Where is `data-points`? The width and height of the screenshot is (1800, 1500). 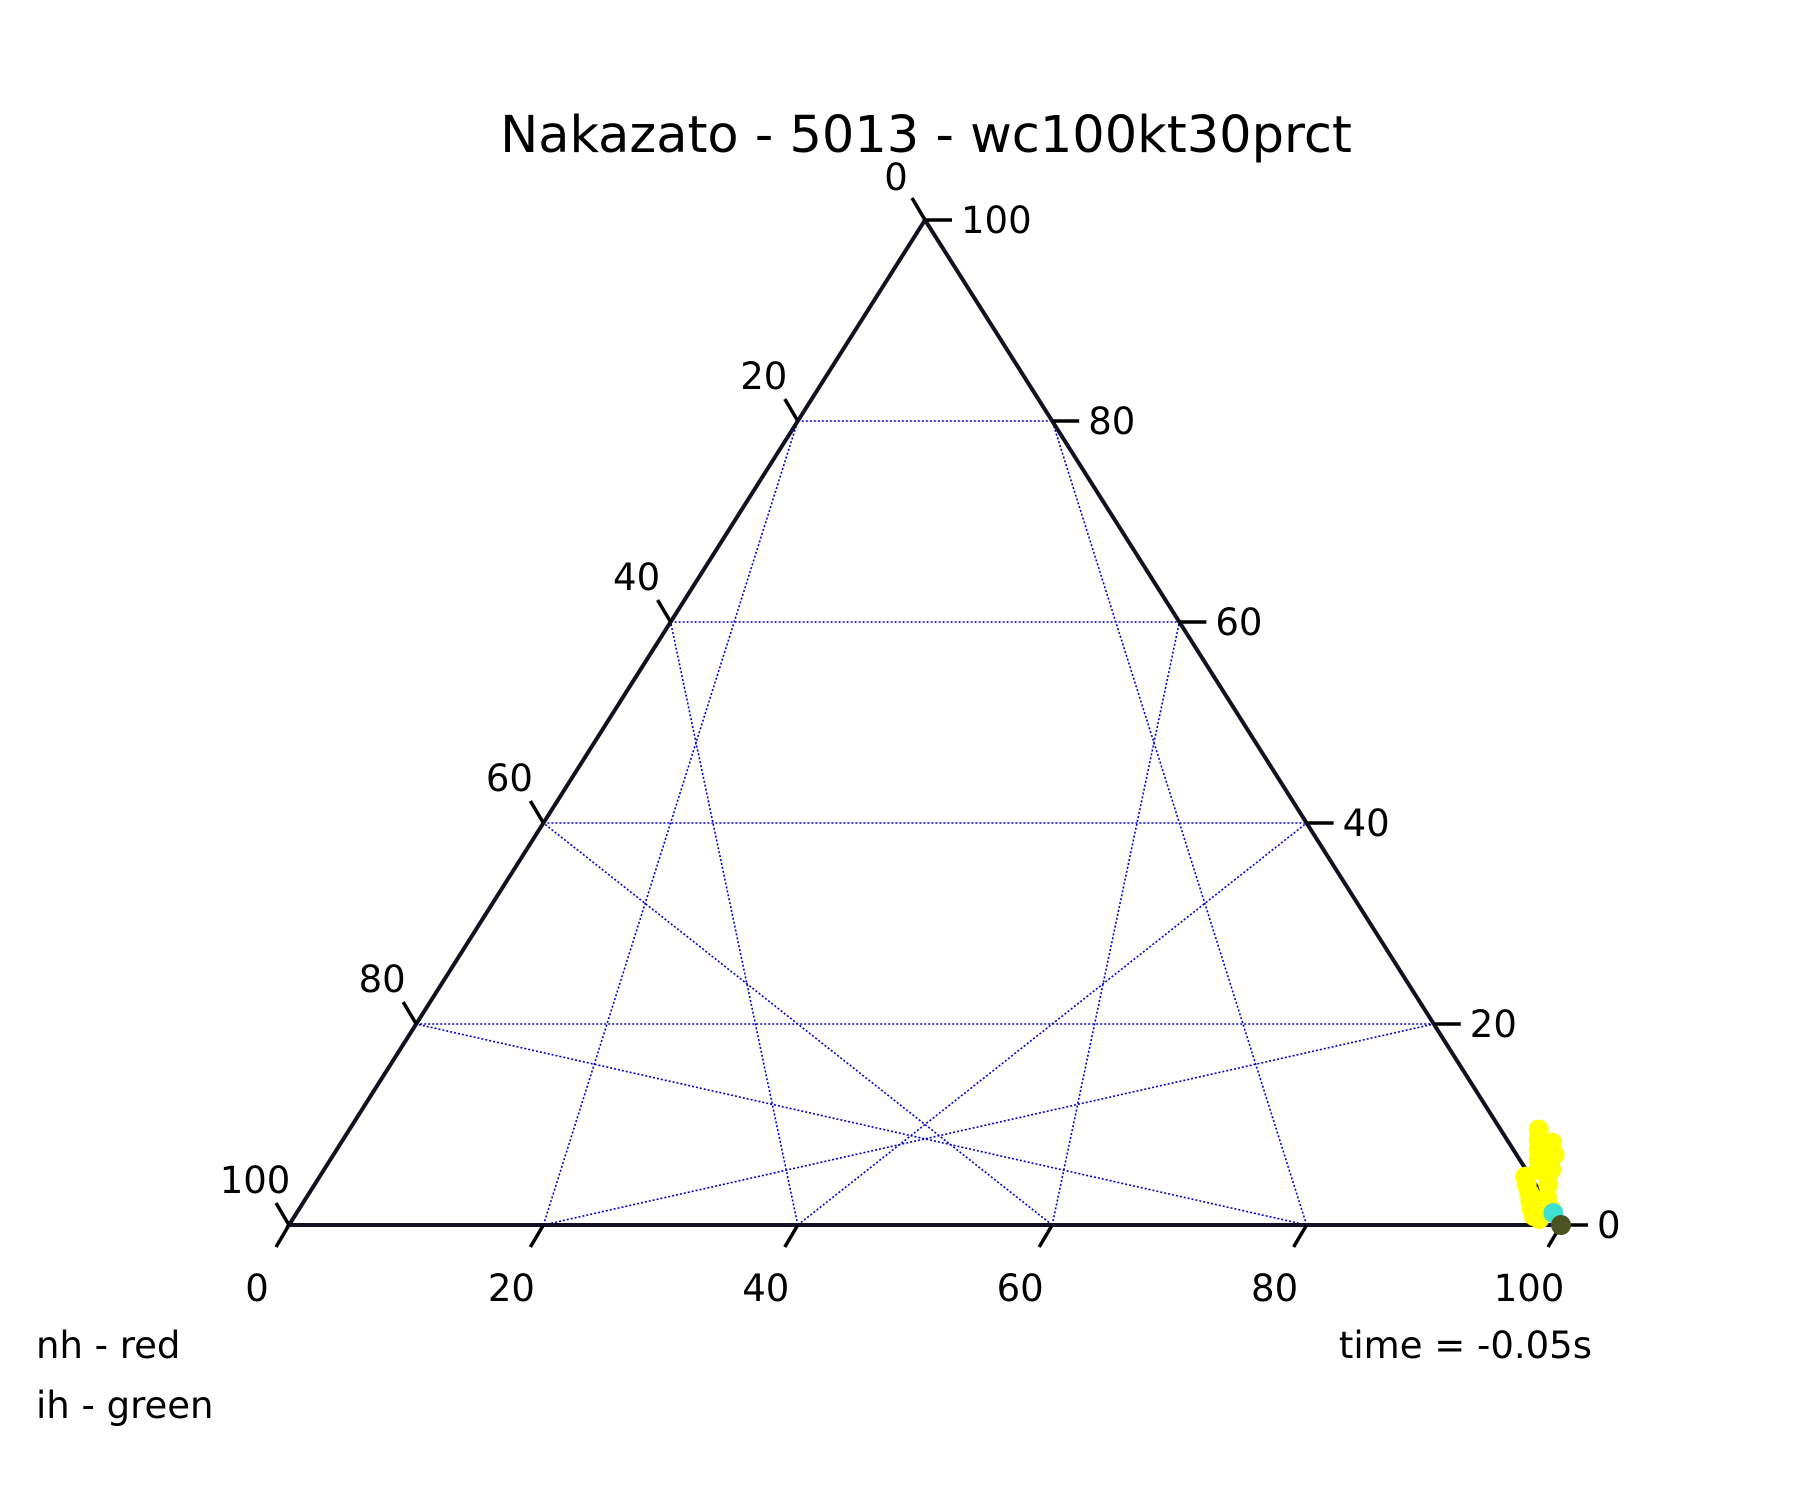
data-points is located at coordinates (1543, 1177).